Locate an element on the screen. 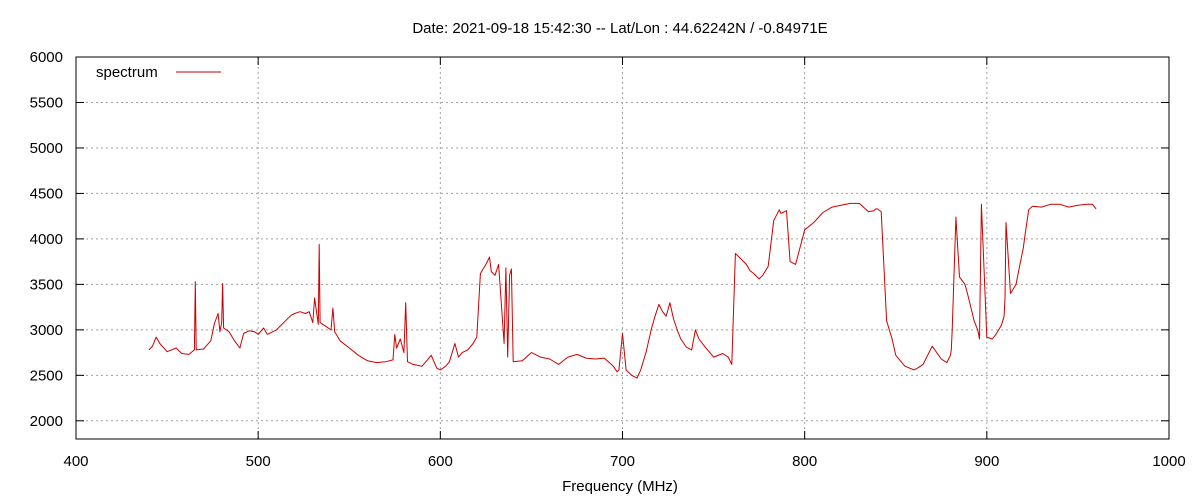 This screenshot has width=1200, height=500. x-tick-label: 500 is located at coordinates (258, 461).